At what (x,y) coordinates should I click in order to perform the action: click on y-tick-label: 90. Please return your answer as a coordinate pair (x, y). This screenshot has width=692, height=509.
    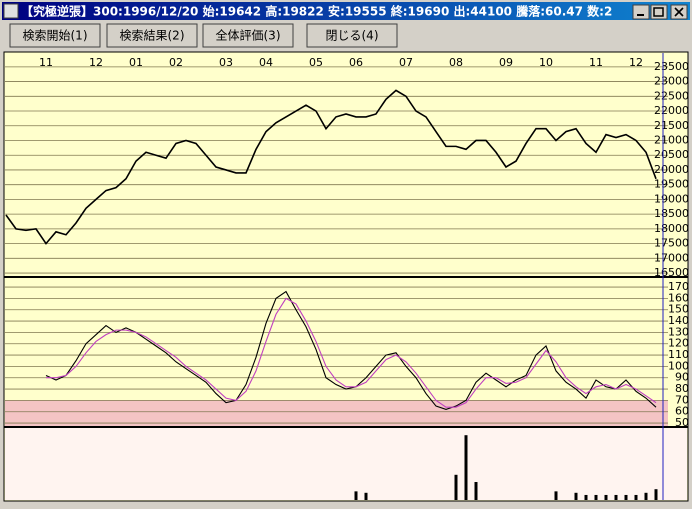
    Looking at the image, I should click on (682, 377).